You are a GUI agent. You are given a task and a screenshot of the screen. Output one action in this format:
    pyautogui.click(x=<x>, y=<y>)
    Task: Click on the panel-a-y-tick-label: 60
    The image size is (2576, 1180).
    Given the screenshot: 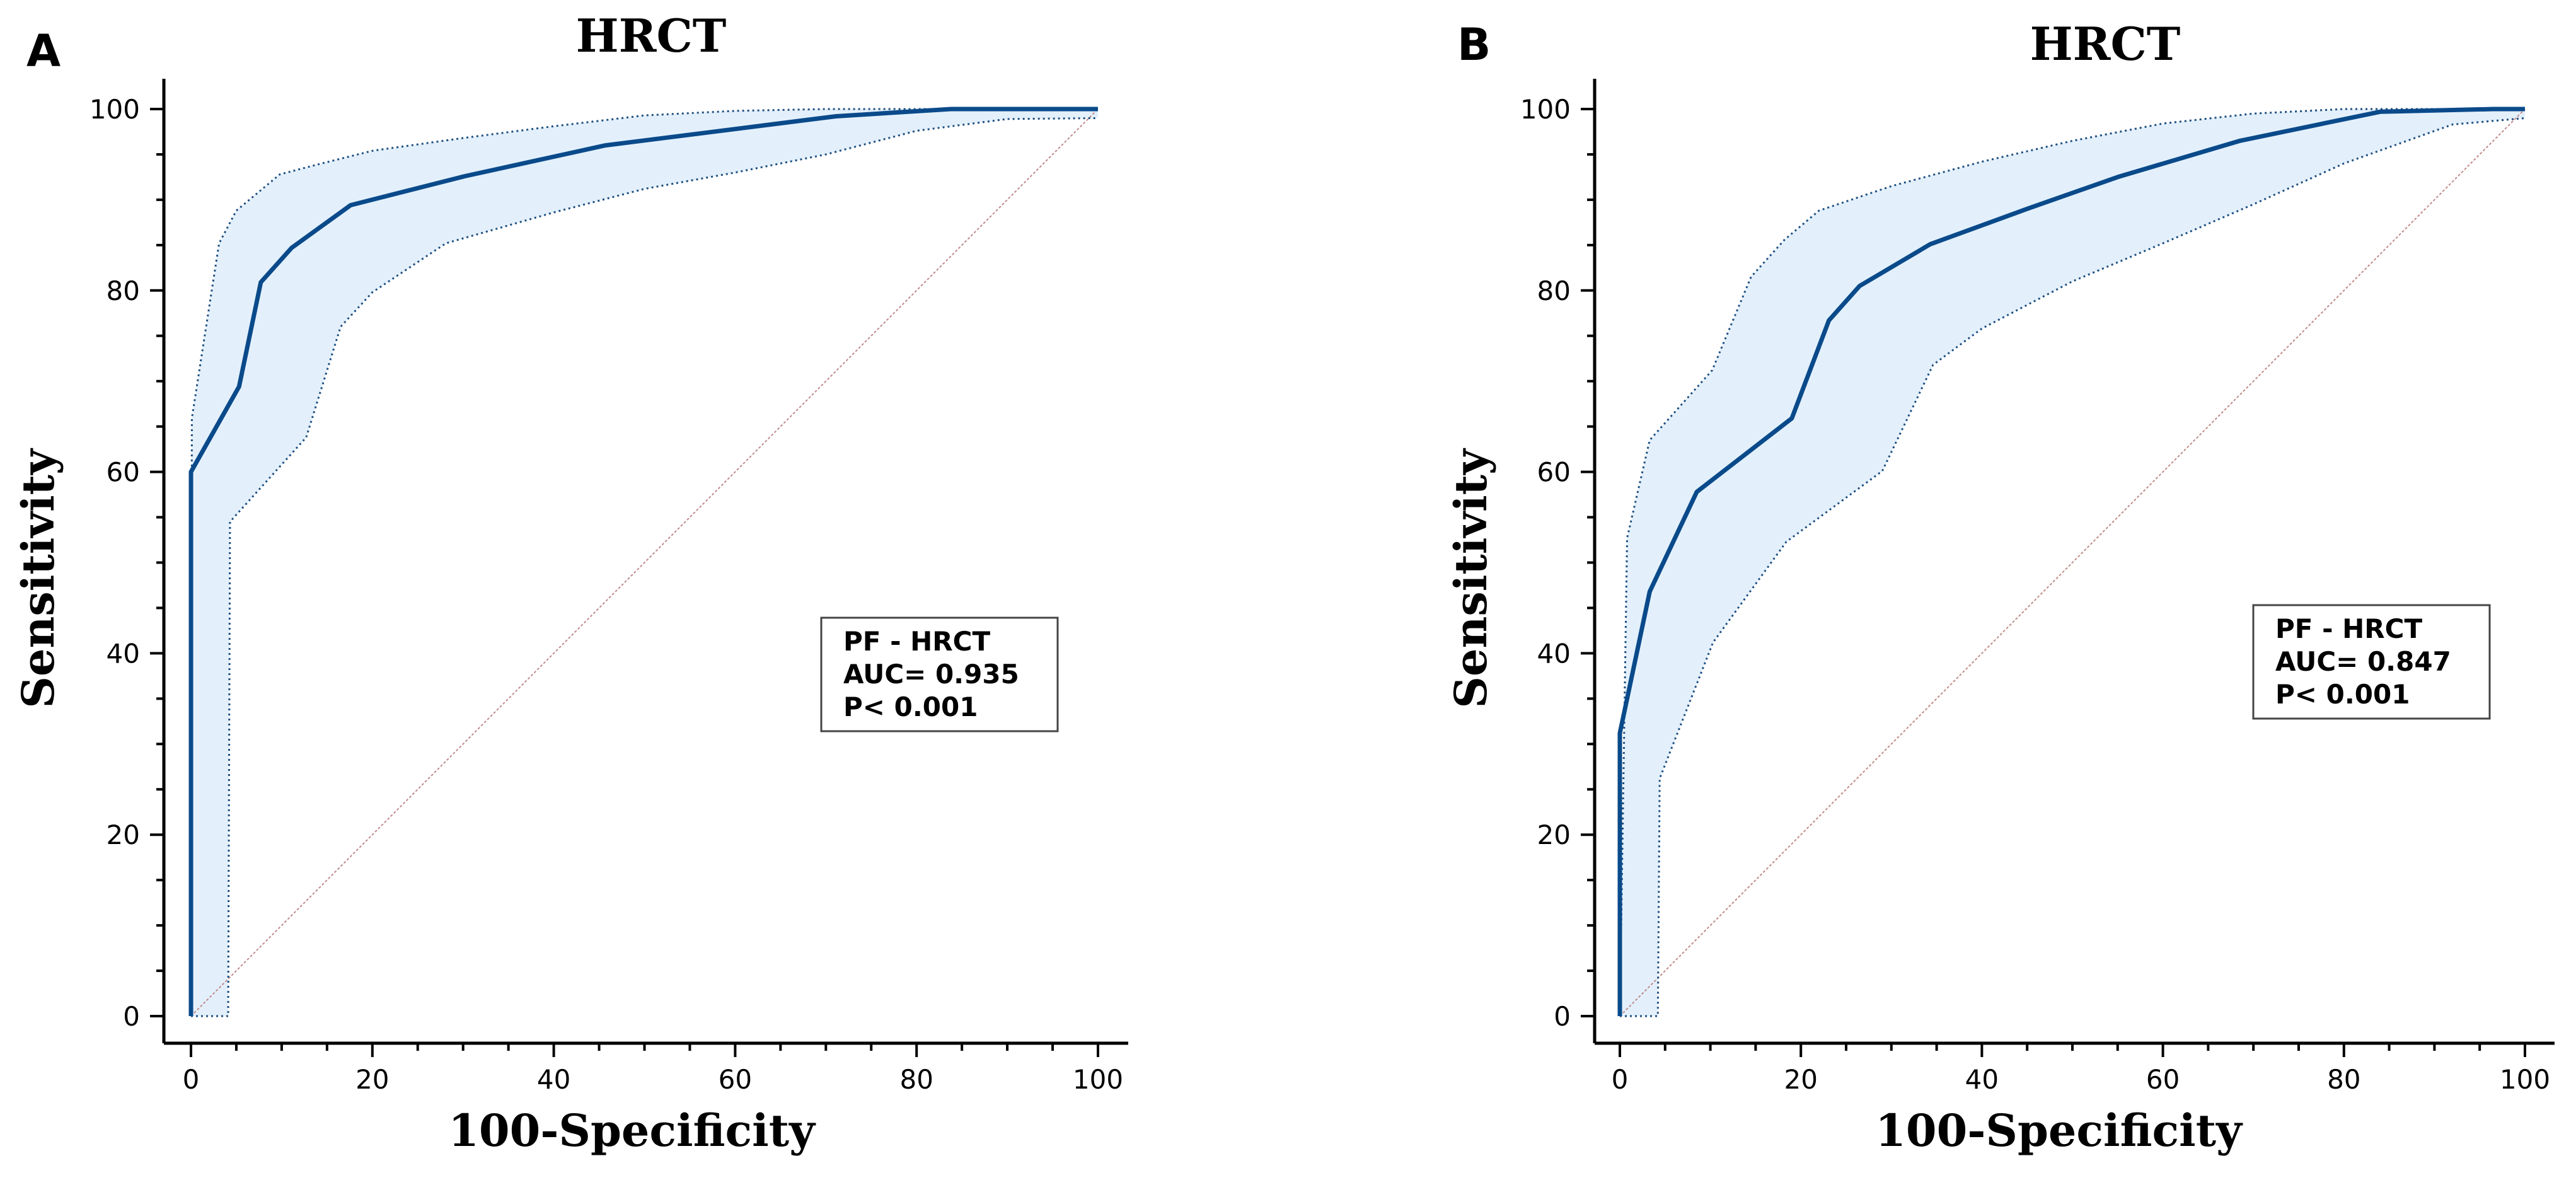 What is the action you would take?
    pyautogui.click(x=123, y=472)
    